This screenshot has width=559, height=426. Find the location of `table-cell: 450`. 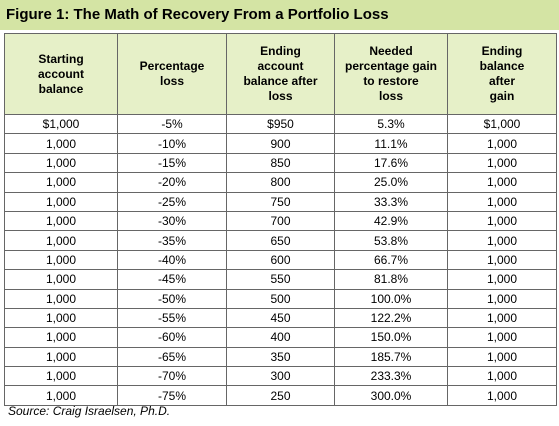

table-cell: 450 is located at coordinates (280, 318).